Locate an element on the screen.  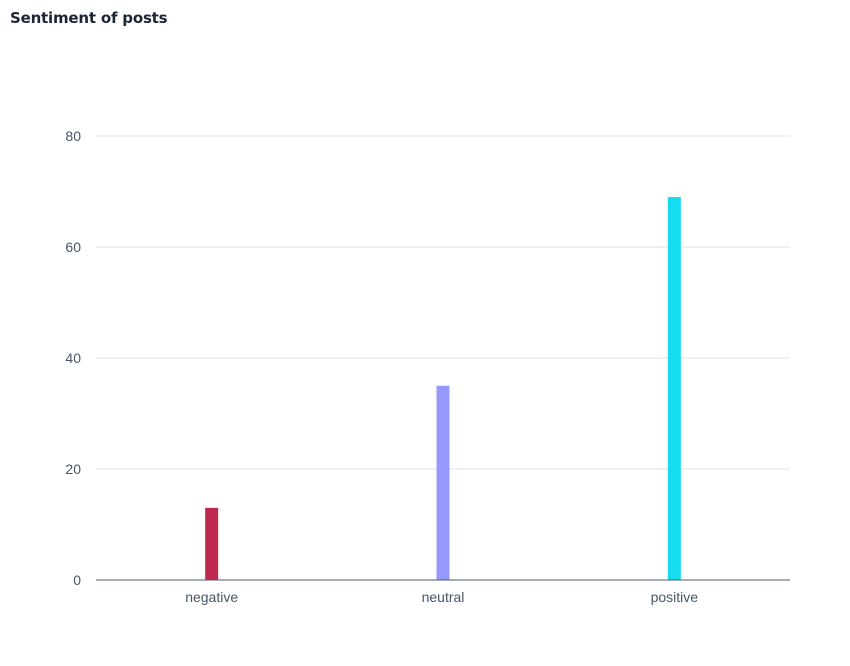
x-axis-ticks: negative neutral positive is located at coordinates (441, 597).